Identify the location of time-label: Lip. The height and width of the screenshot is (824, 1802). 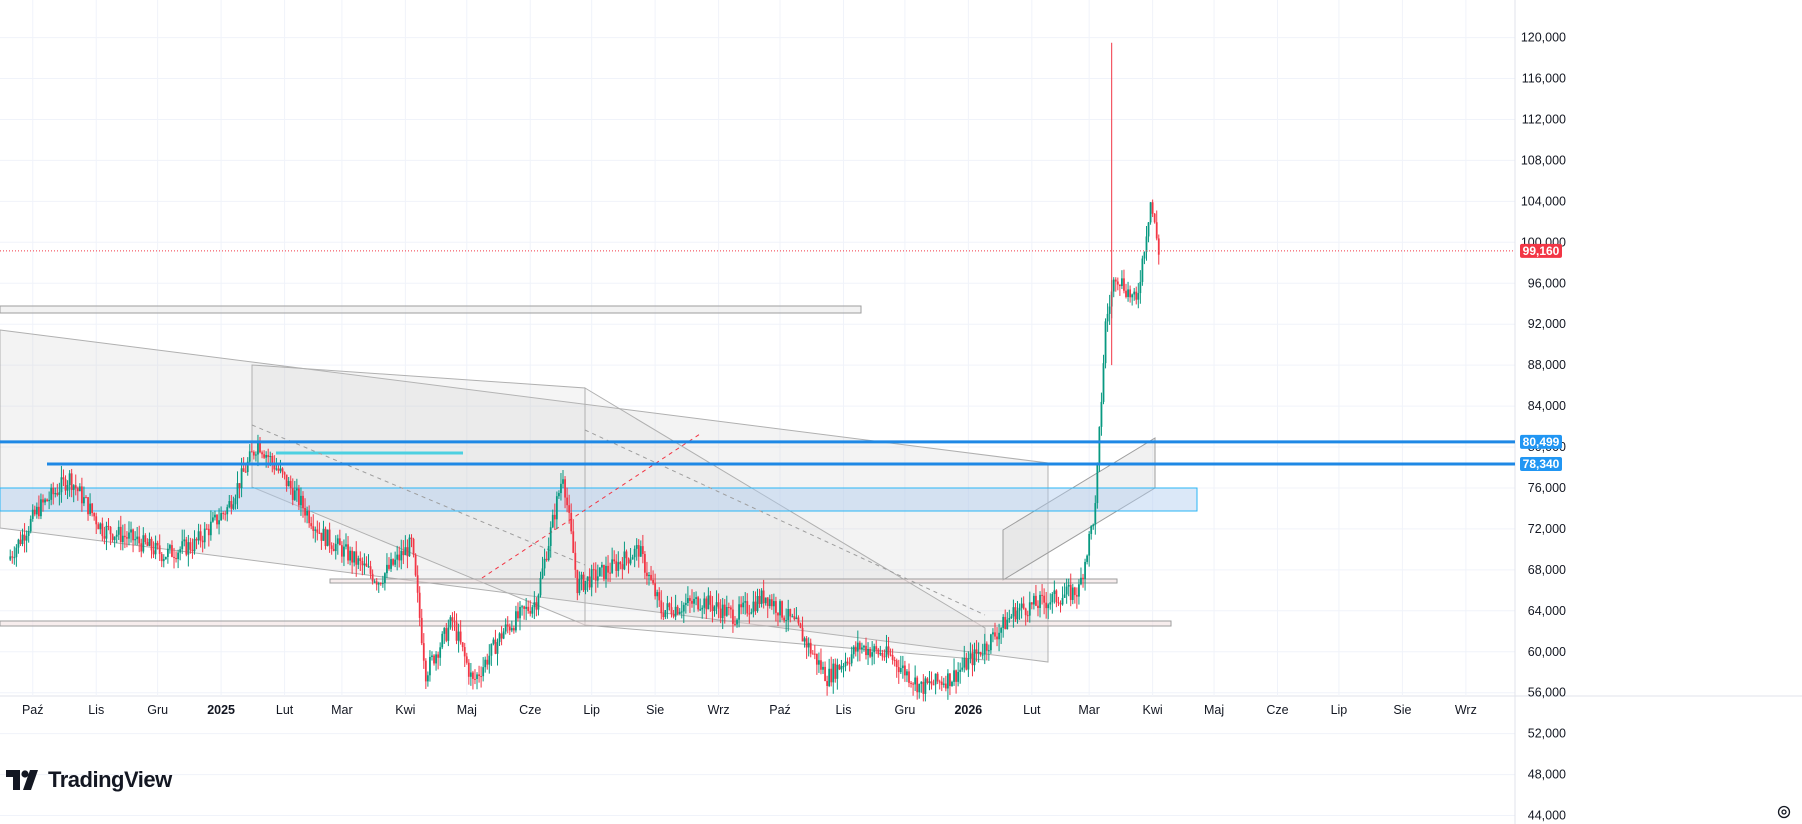
(1339, 710).